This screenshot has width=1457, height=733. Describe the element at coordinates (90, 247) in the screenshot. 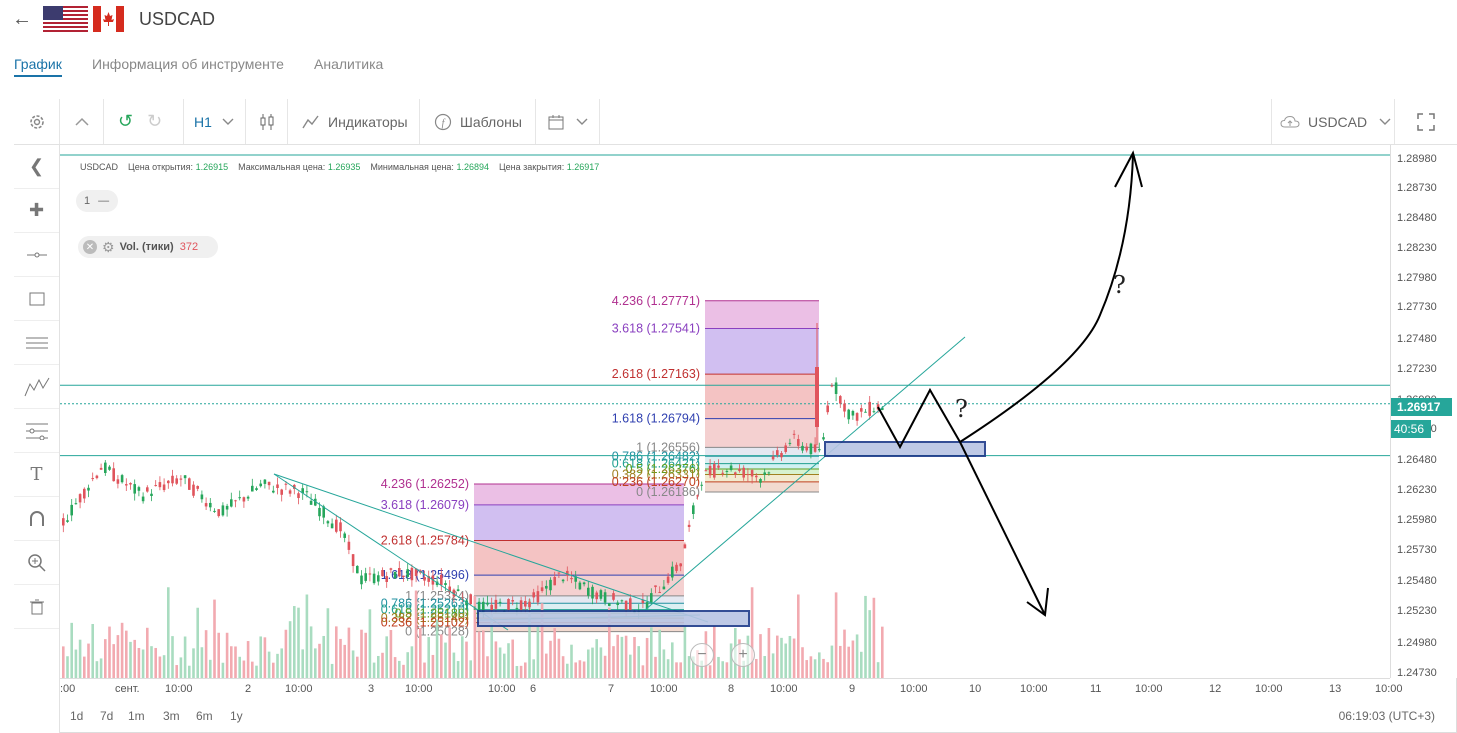

I see `close-icon: ✕` at that location.